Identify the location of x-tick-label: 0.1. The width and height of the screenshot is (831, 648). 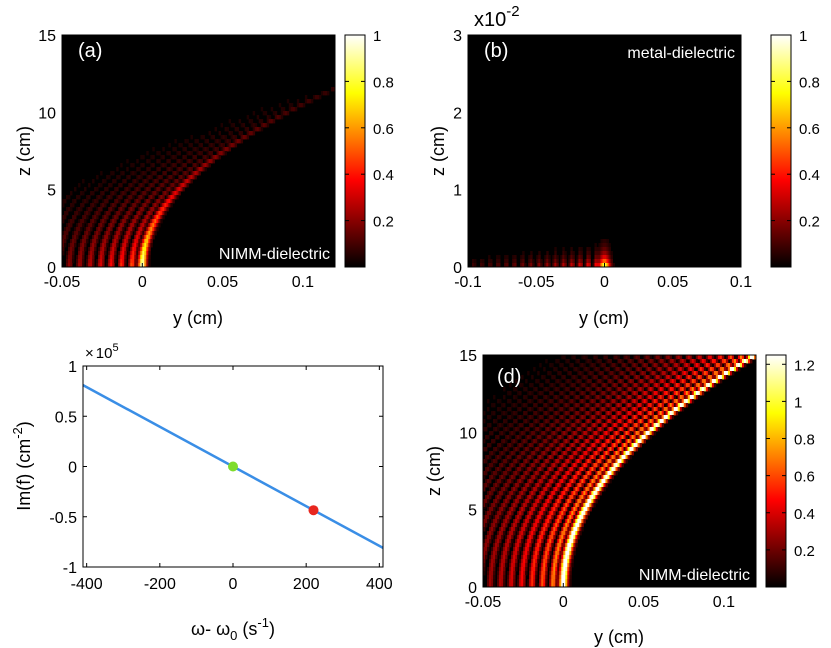
(724, 602).